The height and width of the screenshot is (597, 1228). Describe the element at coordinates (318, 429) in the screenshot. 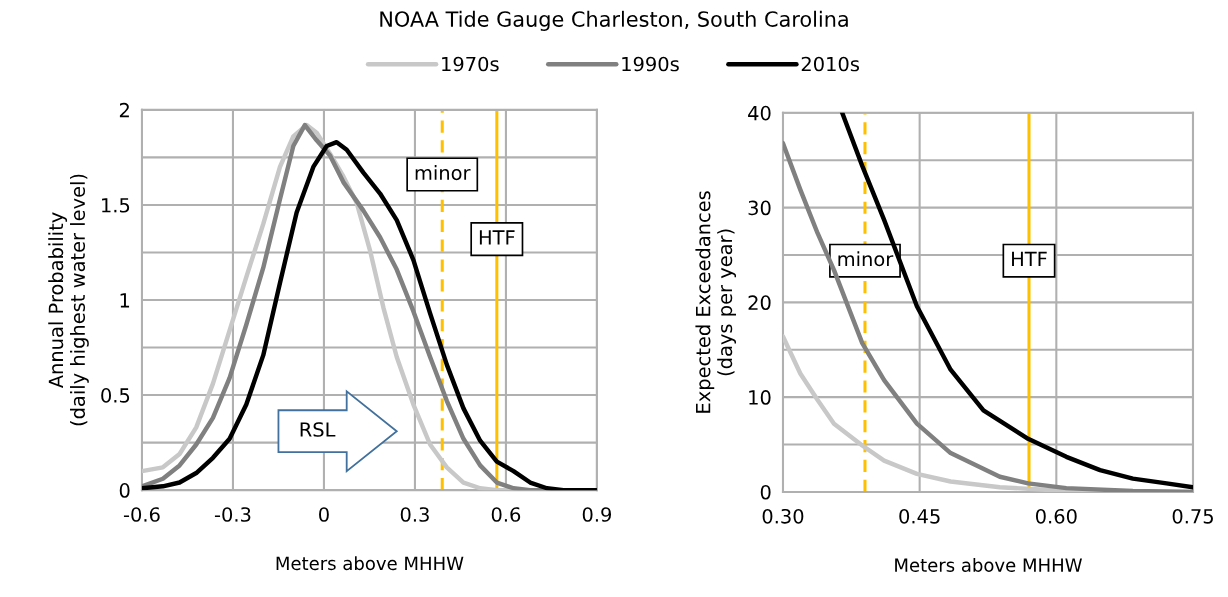

I see `annotation: RSL` at that location.